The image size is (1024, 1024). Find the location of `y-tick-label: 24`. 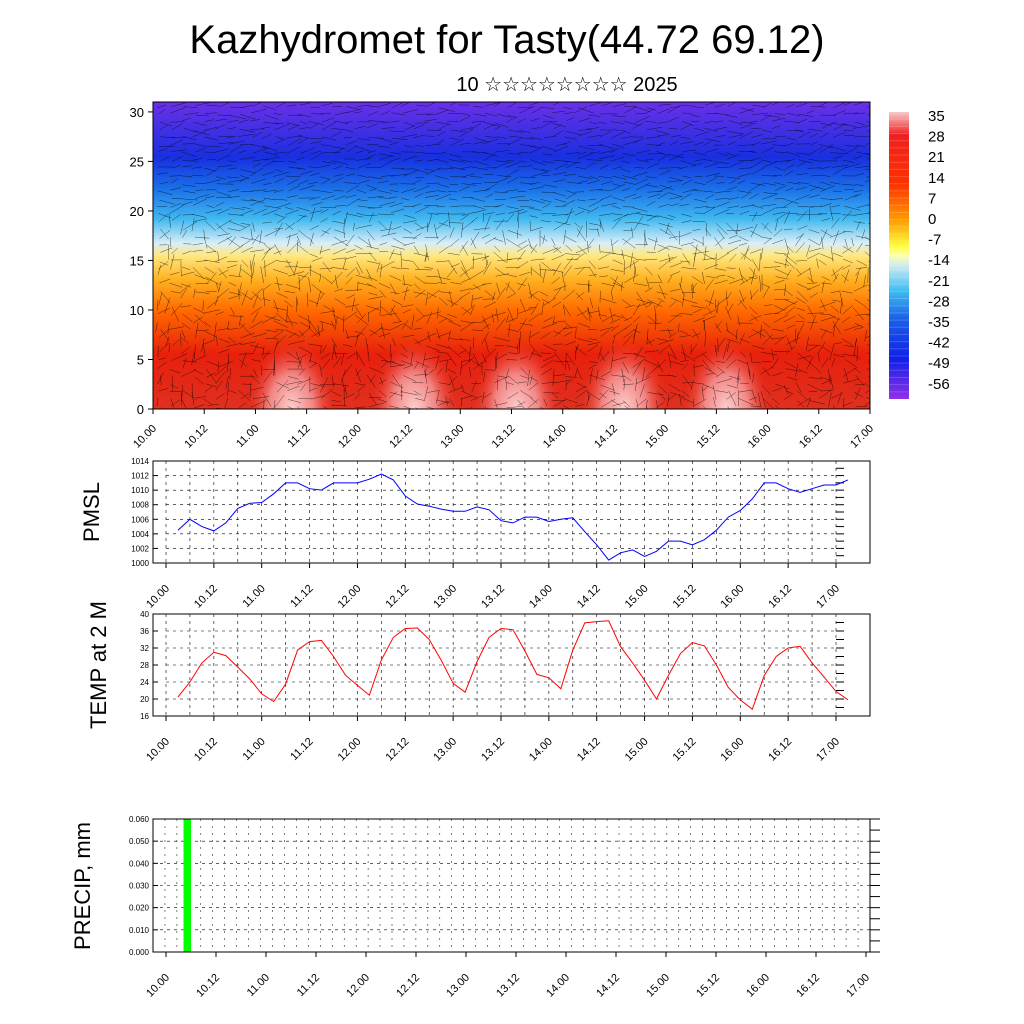

y-tick-label: 24 is located at coordinates (144, 682).